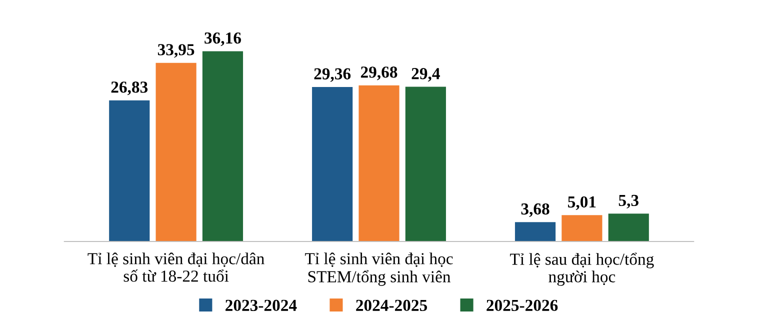 This screenshot has height=322, width=758. I want to click on data-label: 29,4, so click(426, 75).